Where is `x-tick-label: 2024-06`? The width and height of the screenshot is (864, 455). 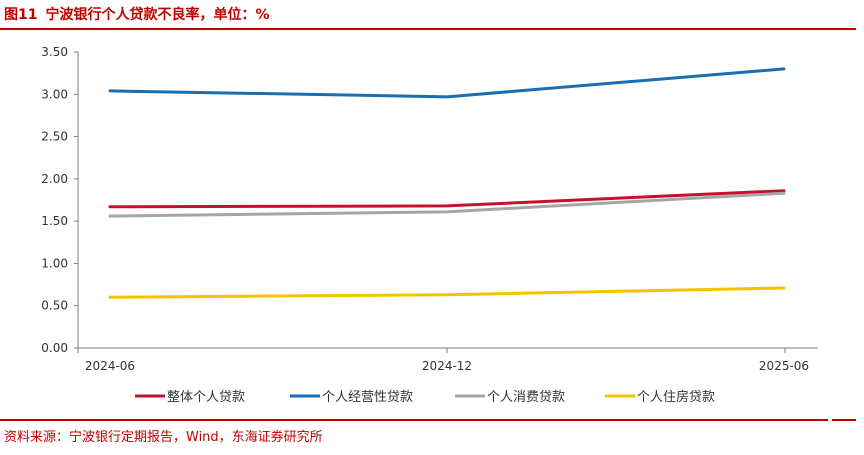
x-tick-label: 2024-06 is located at coordinates (110, 366).